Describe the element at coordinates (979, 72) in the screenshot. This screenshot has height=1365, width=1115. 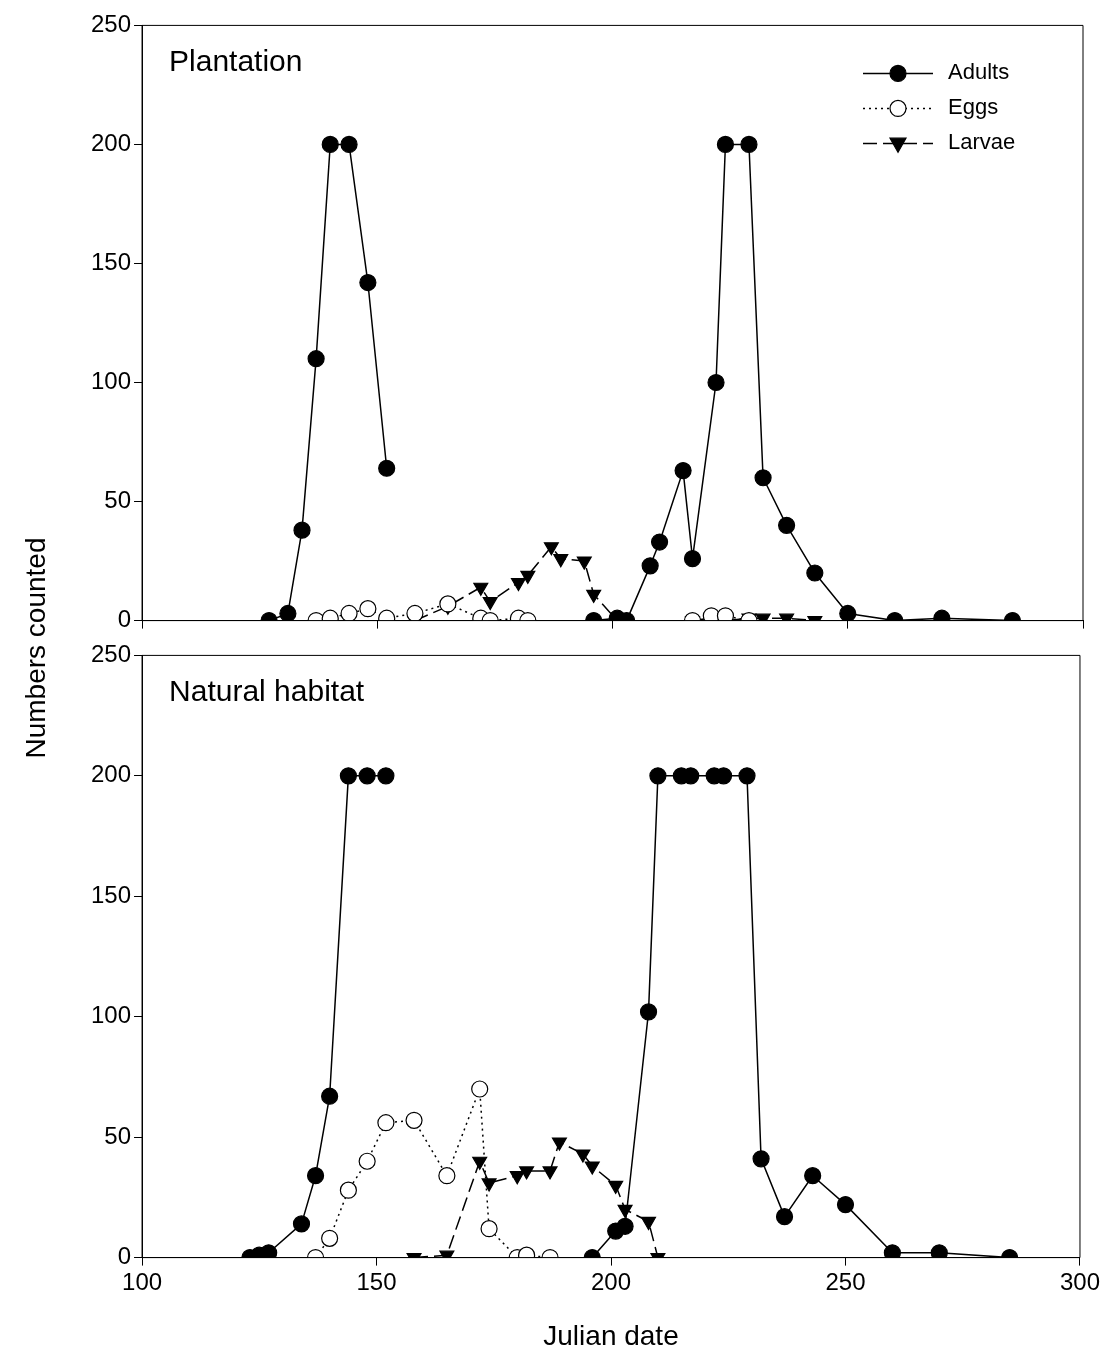
I see `legend-label: Adults` at that location.